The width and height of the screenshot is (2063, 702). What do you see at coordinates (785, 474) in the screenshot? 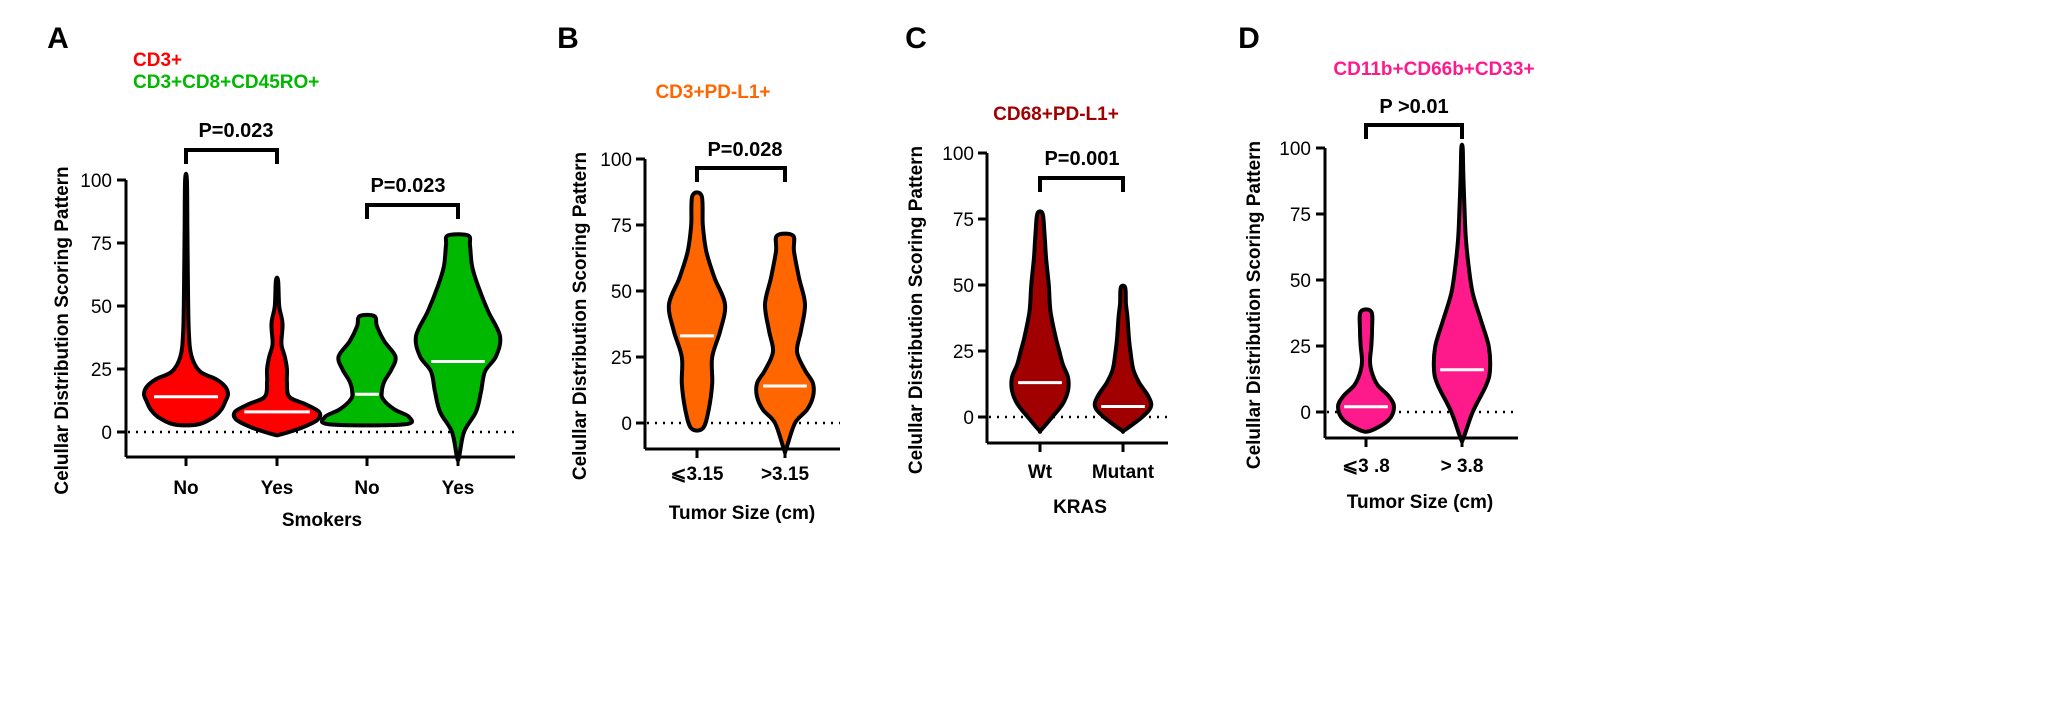
I see `x-tick-label: >3.15` at bounding box center [785, 474].